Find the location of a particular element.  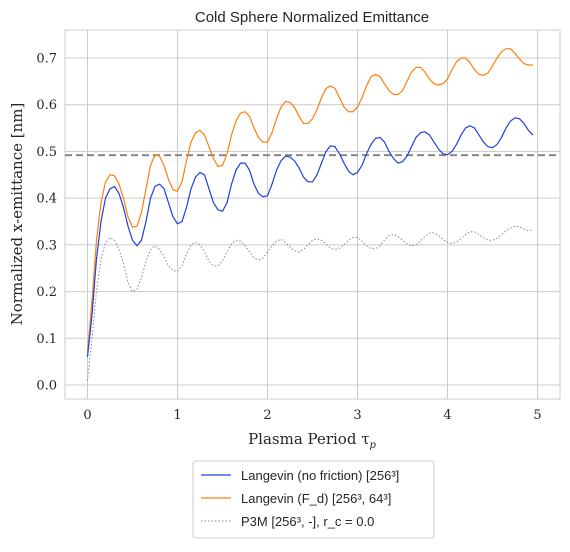

x-tick-label: 1 is located at coordinates (177, 415).